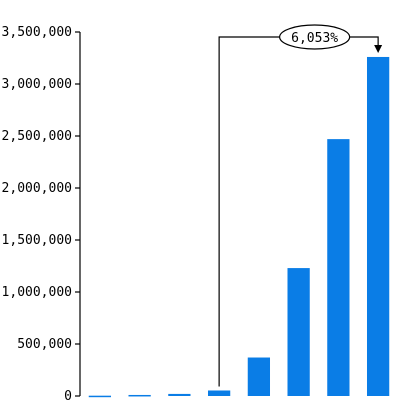 The image size is (400, 400). Describe the element at coordinates (37, 84) in the screenshot. I see `y-tick-label: 3,000,000` at that location.